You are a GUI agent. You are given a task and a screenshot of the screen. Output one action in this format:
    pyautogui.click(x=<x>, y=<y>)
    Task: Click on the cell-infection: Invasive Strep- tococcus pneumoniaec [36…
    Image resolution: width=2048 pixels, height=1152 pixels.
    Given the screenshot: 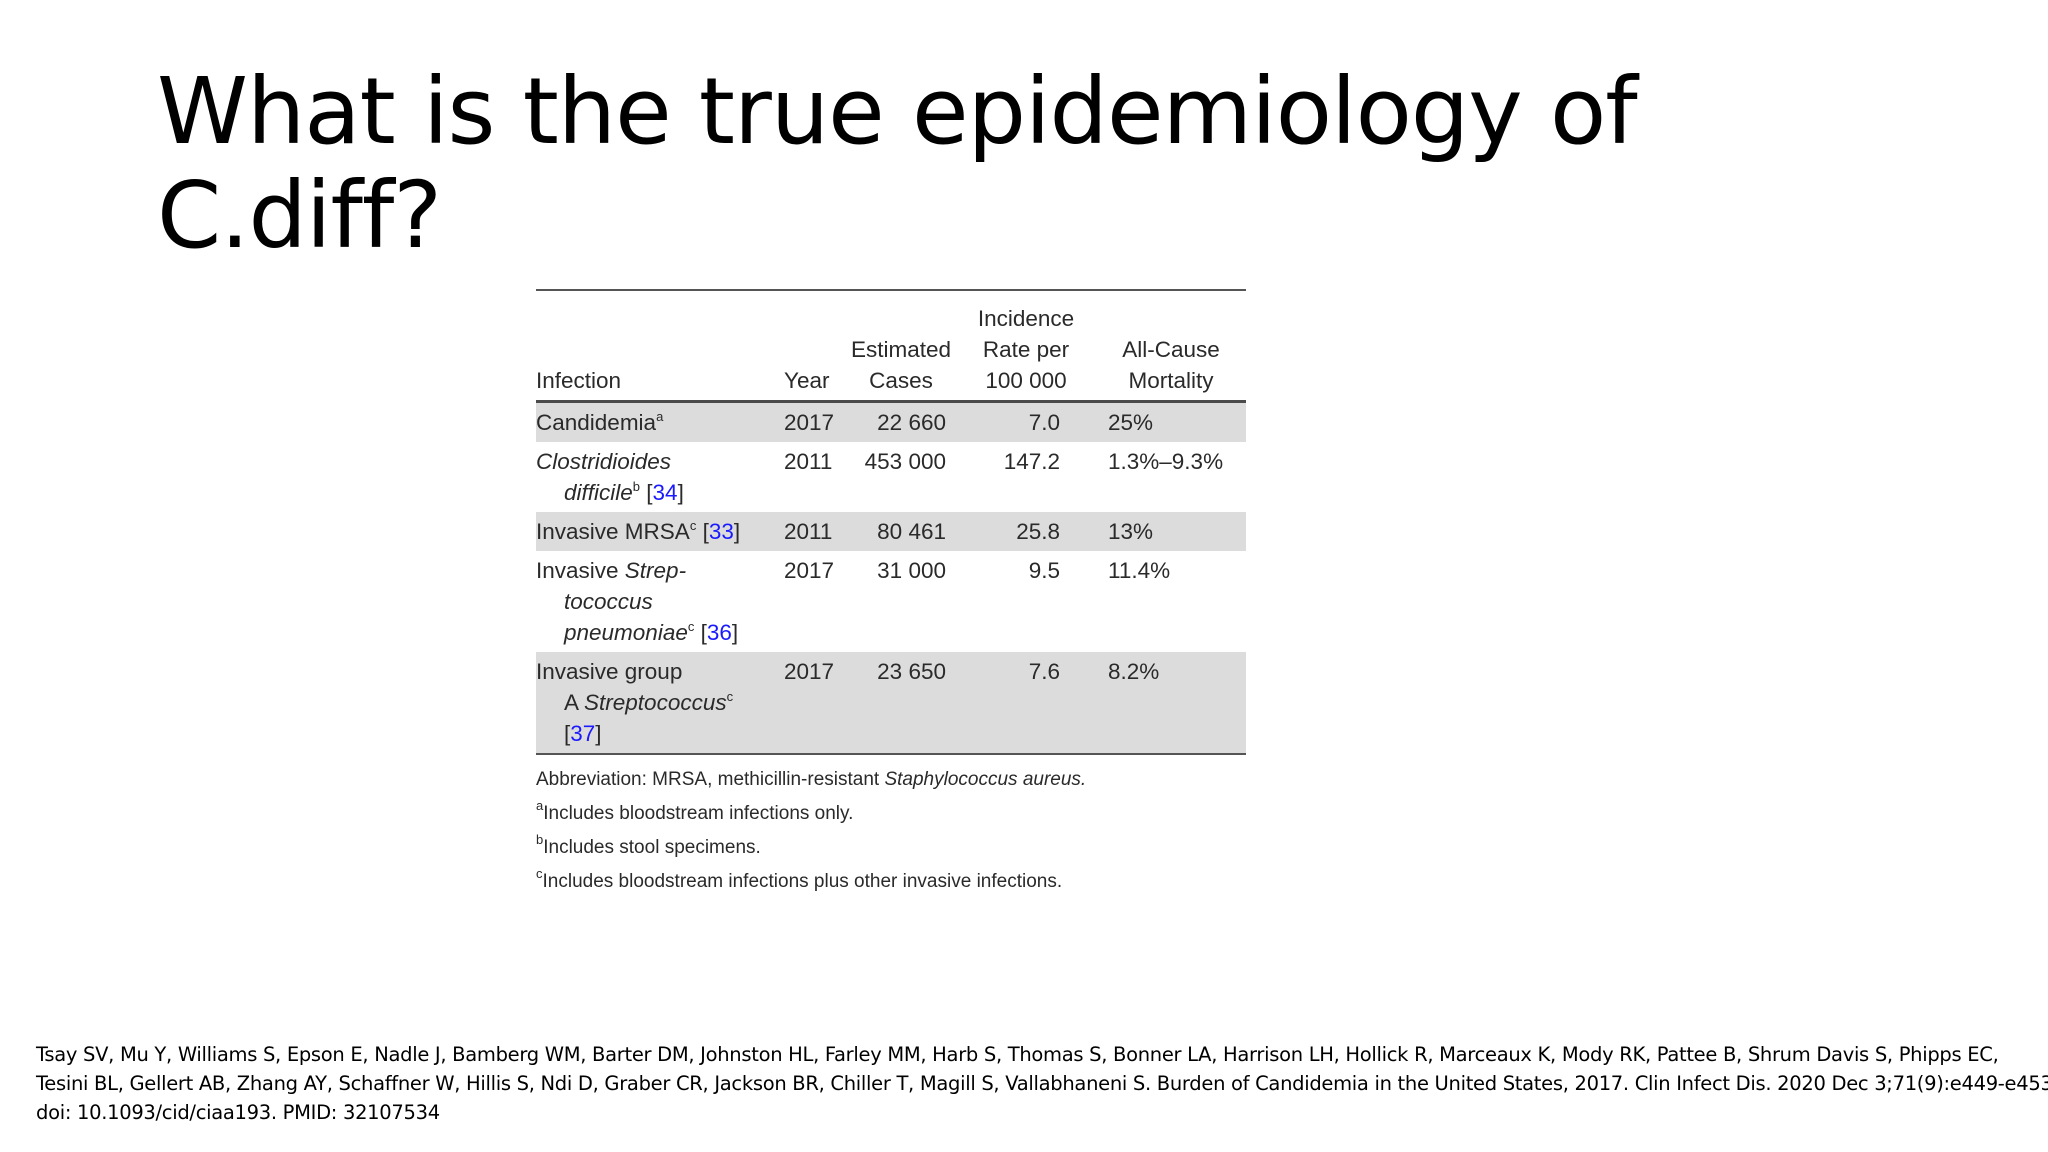 What is the action you would take?
    pyautogui.click(x=637, y=601)
    